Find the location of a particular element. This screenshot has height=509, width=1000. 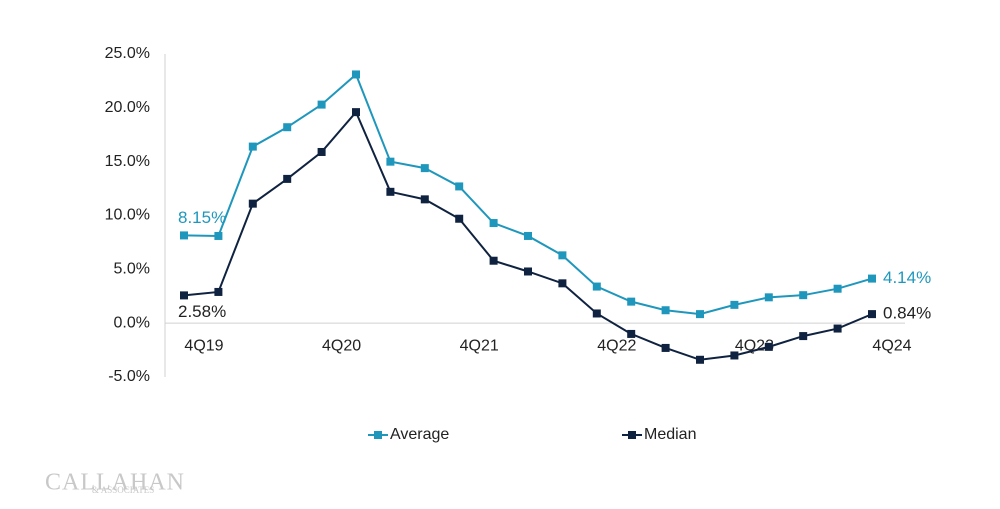

data-label: 0.84% is located at coordinates (907, 313).